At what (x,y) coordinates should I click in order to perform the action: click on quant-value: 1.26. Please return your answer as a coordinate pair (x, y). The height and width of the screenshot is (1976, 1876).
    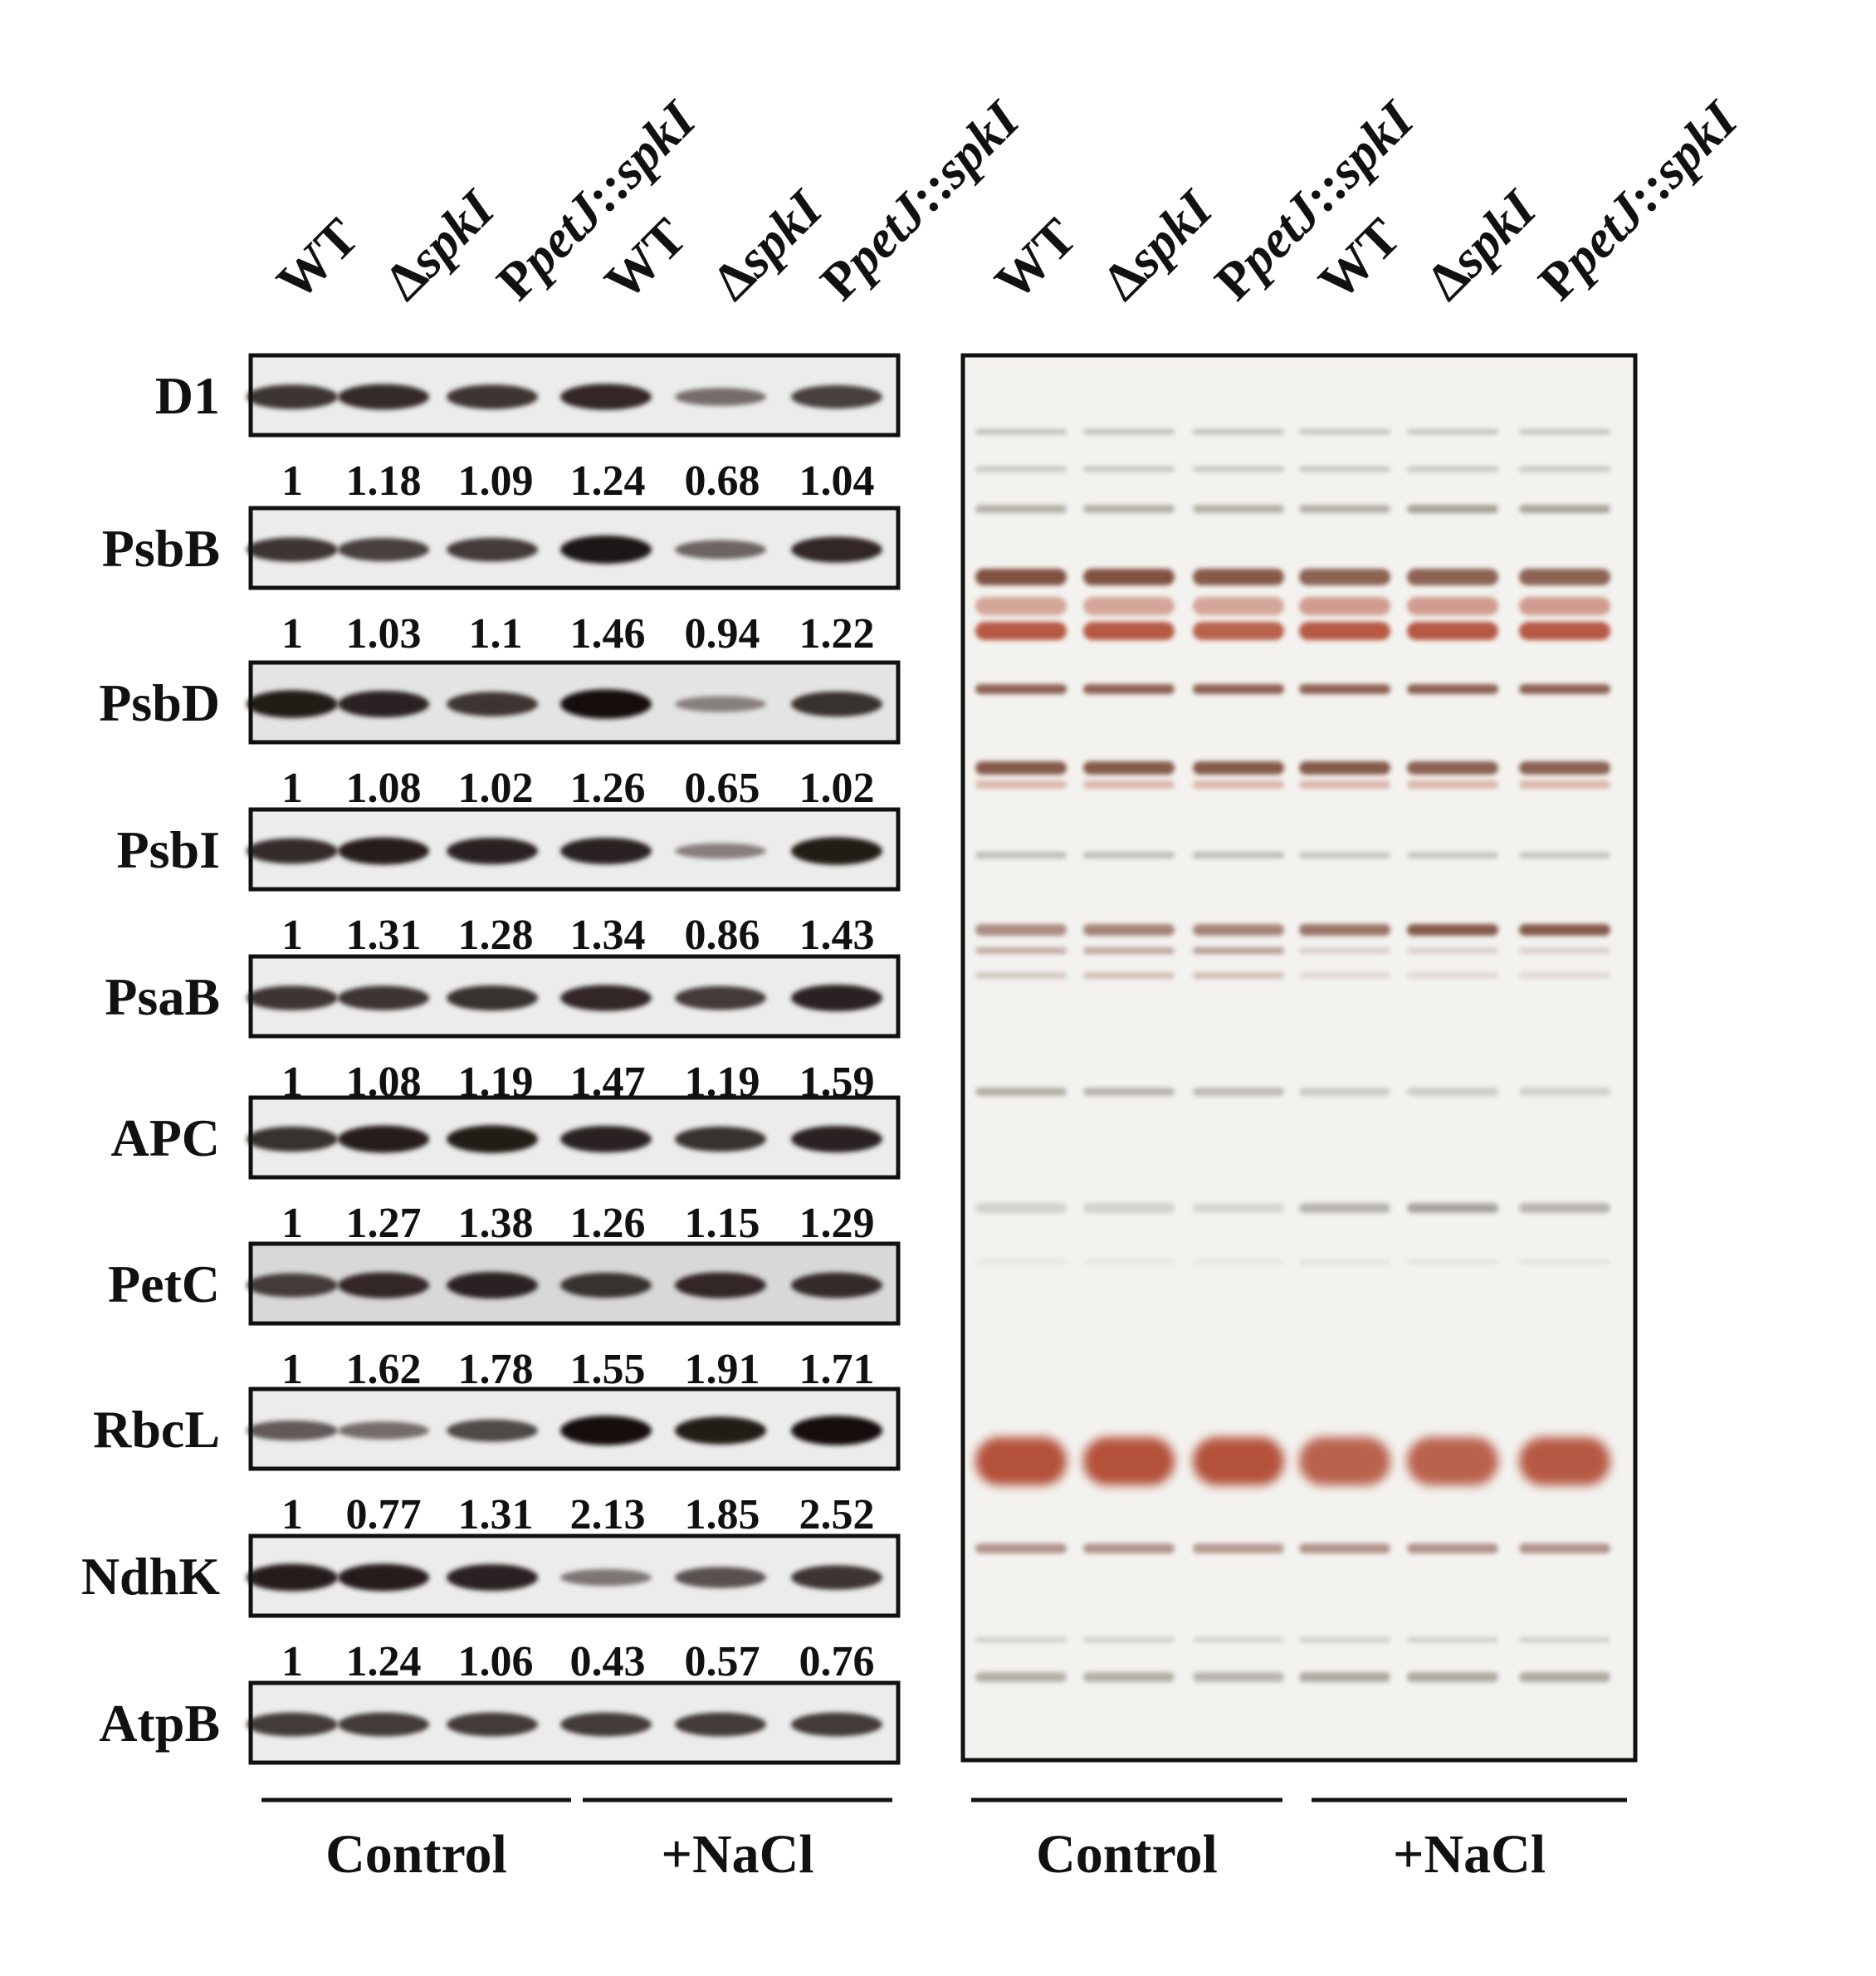
    Looking at the image, I should click on (608, 788).